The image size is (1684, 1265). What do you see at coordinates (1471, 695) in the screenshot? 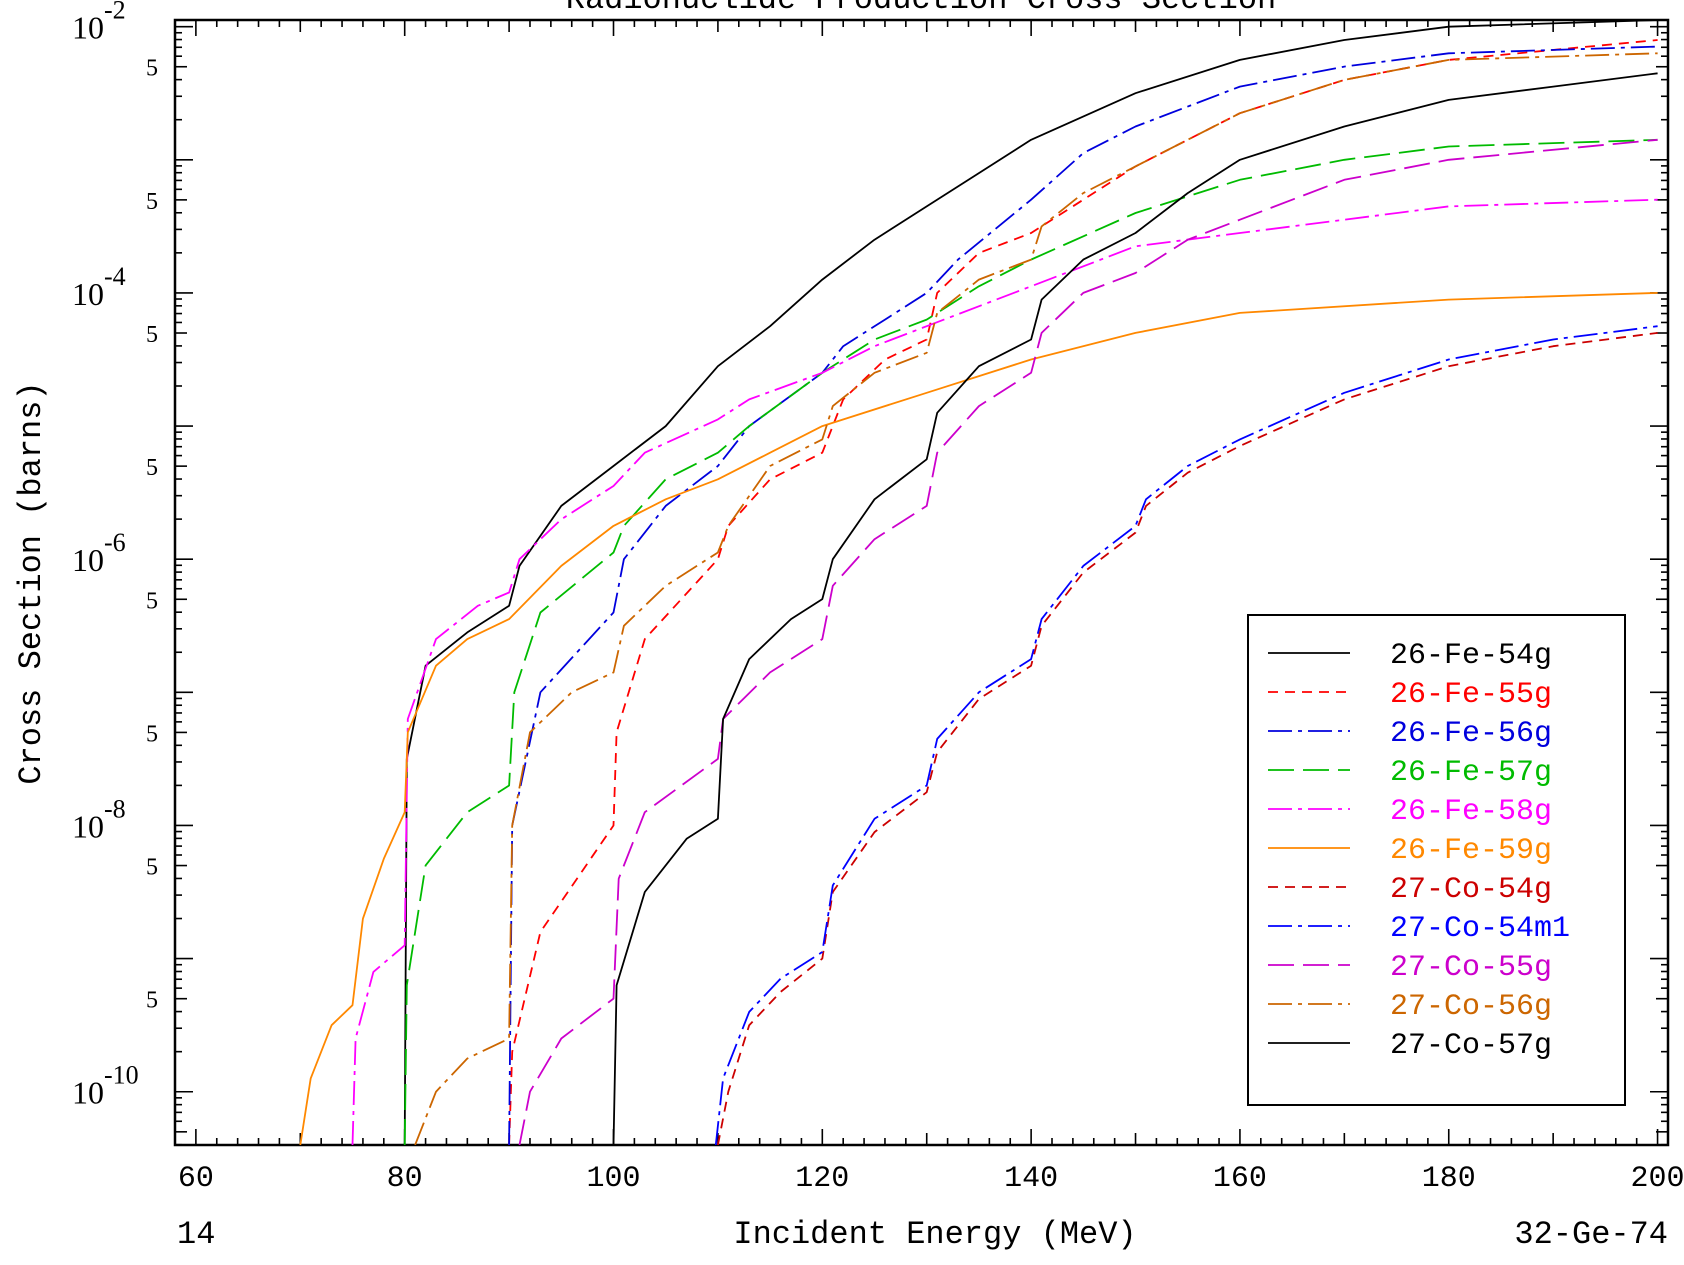
I see `legend-label: 26-Fe-55g` at bounding box center [1471, 695].